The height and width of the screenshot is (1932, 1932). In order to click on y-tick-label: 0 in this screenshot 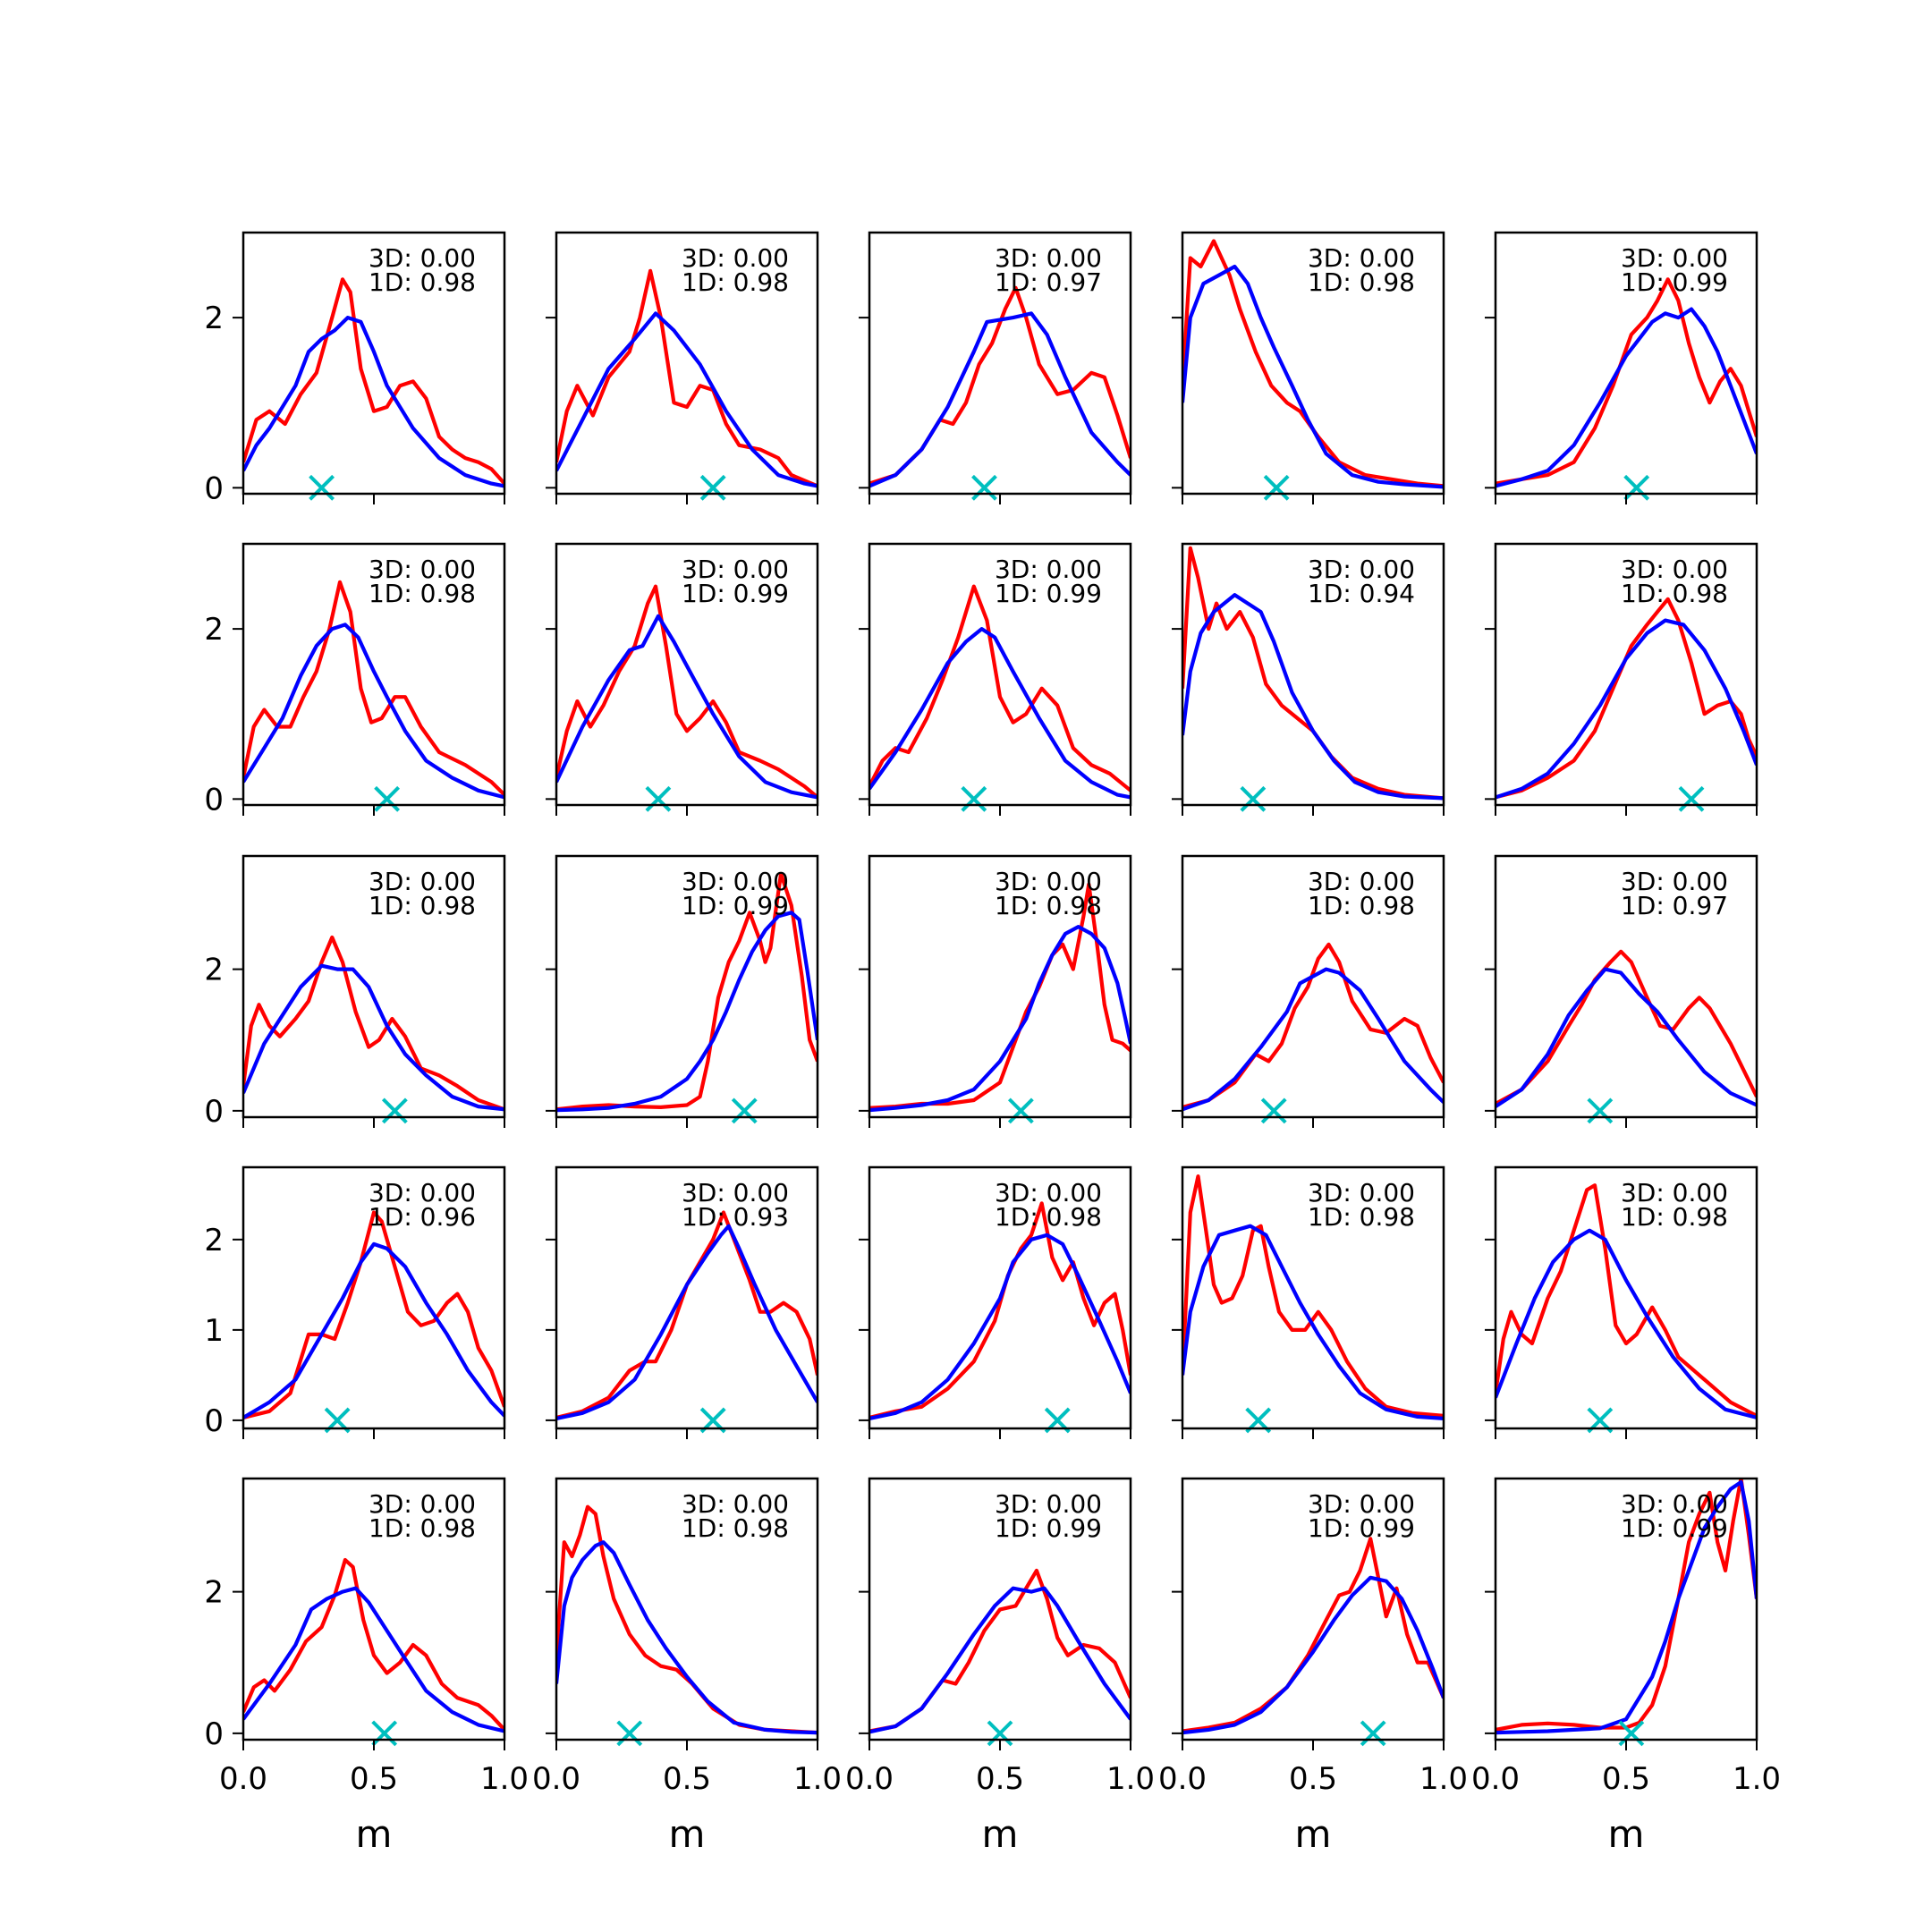, I will do `click(214, 1734)`.